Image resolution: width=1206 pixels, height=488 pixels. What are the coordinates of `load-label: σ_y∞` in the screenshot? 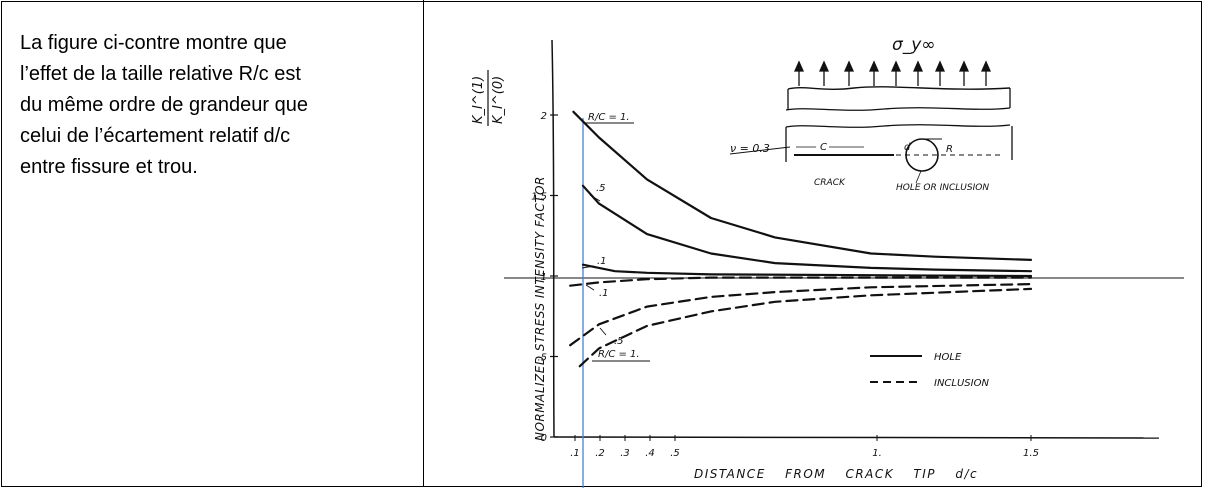 It's located at (914, 45).